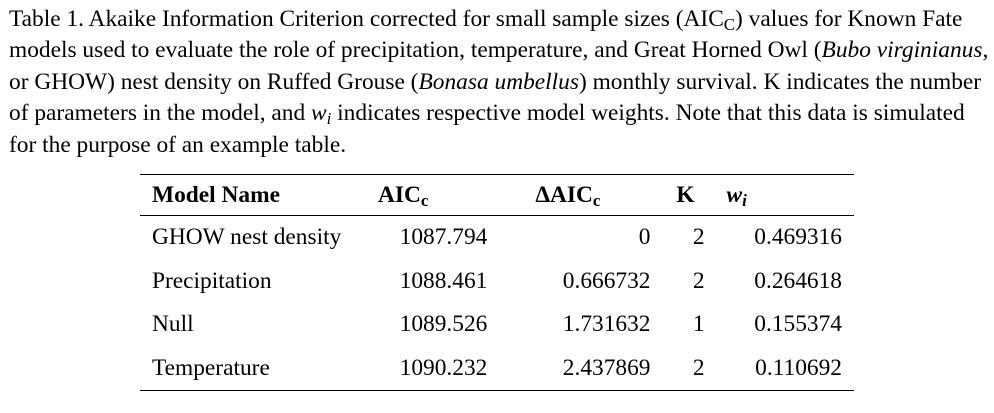  What do you see at coordinates (497, 369) in the screenshot?
I see `table-row: Temperature 1090.232 2.437869 2 0.110692` at bounding box center [497, 369].